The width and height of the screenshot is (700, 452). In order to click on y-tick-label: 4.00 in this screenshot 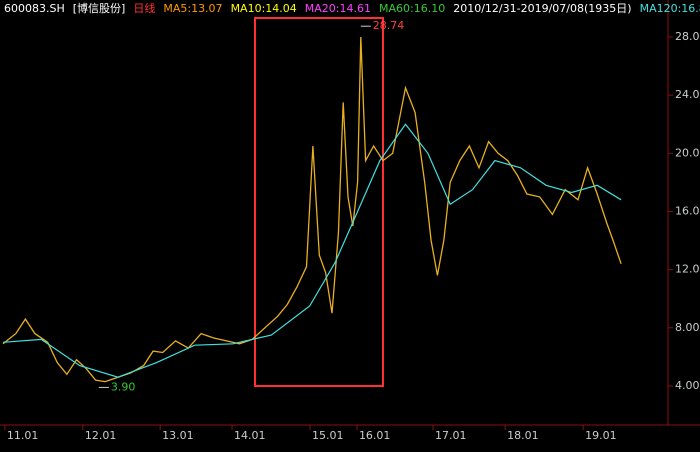, I will do `click(687, 385)`.